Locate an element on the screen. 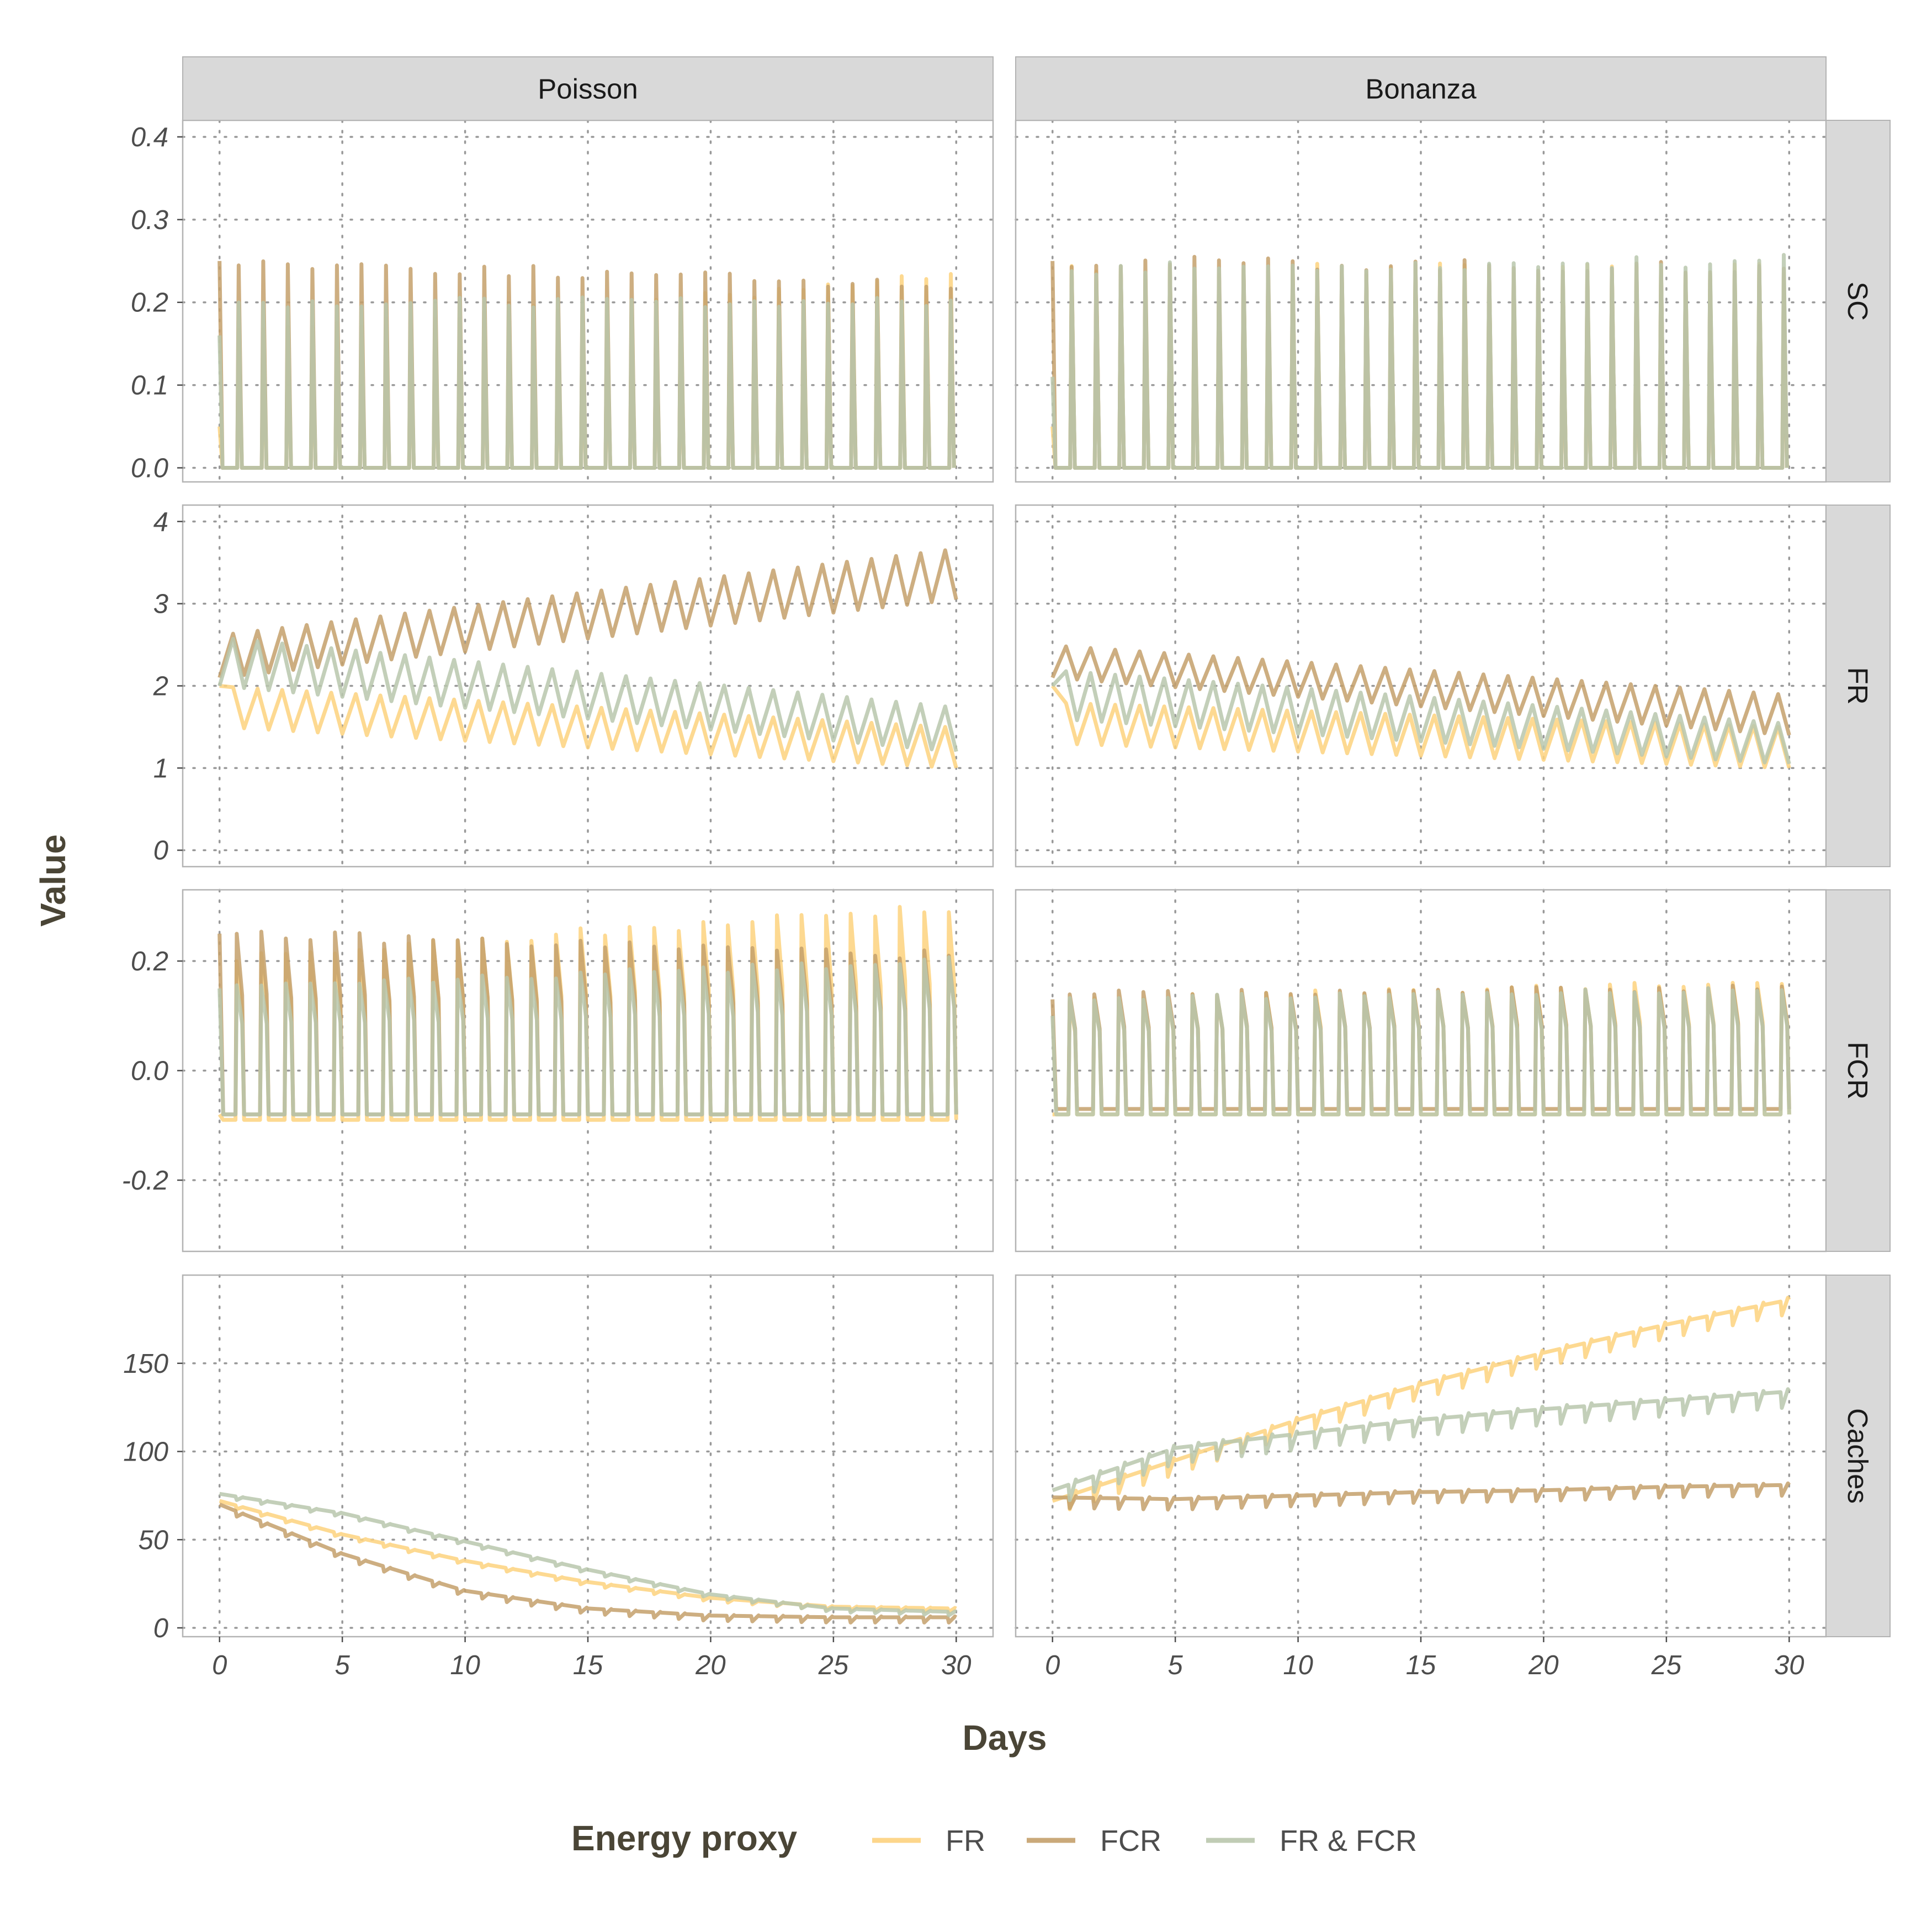  strip-caches is located at coordinates (1858, 1456).